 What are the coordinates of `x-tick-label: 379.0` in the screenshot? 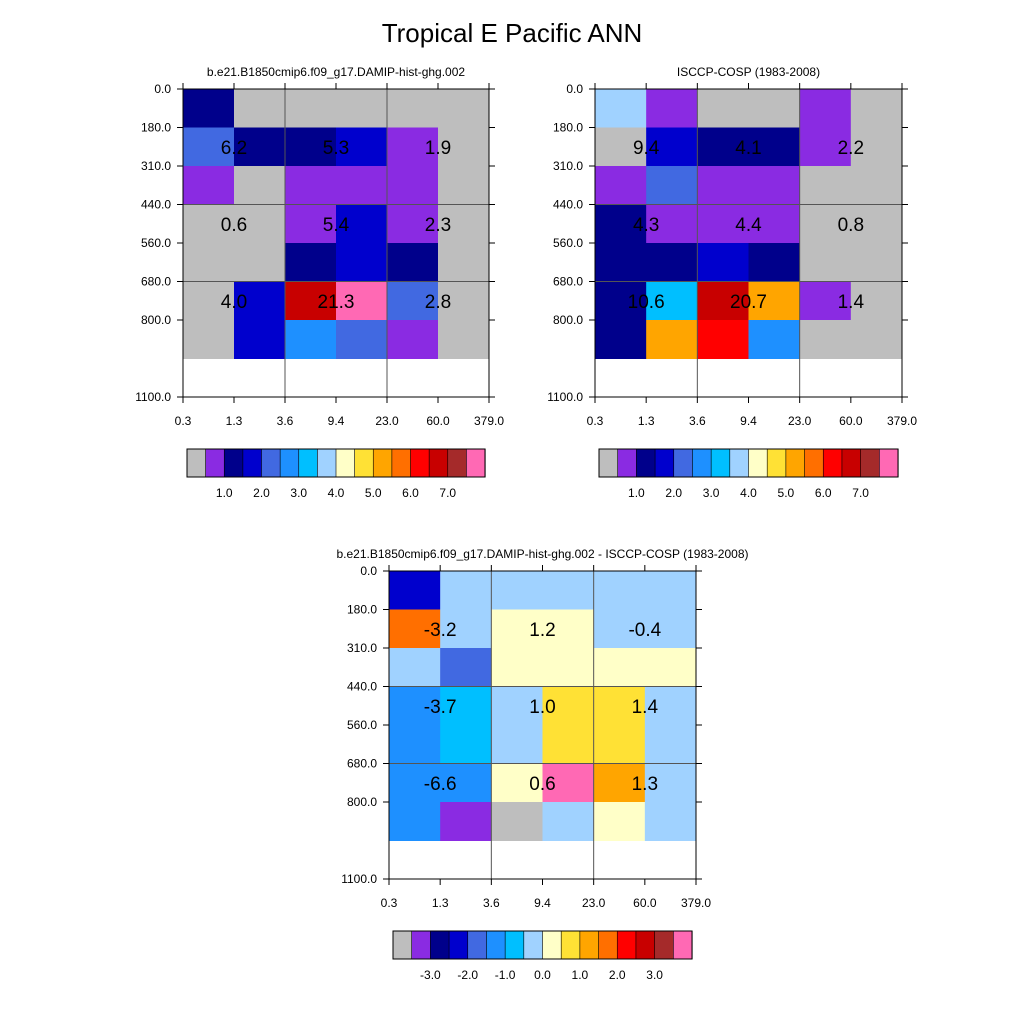 It's located at (489, 421).